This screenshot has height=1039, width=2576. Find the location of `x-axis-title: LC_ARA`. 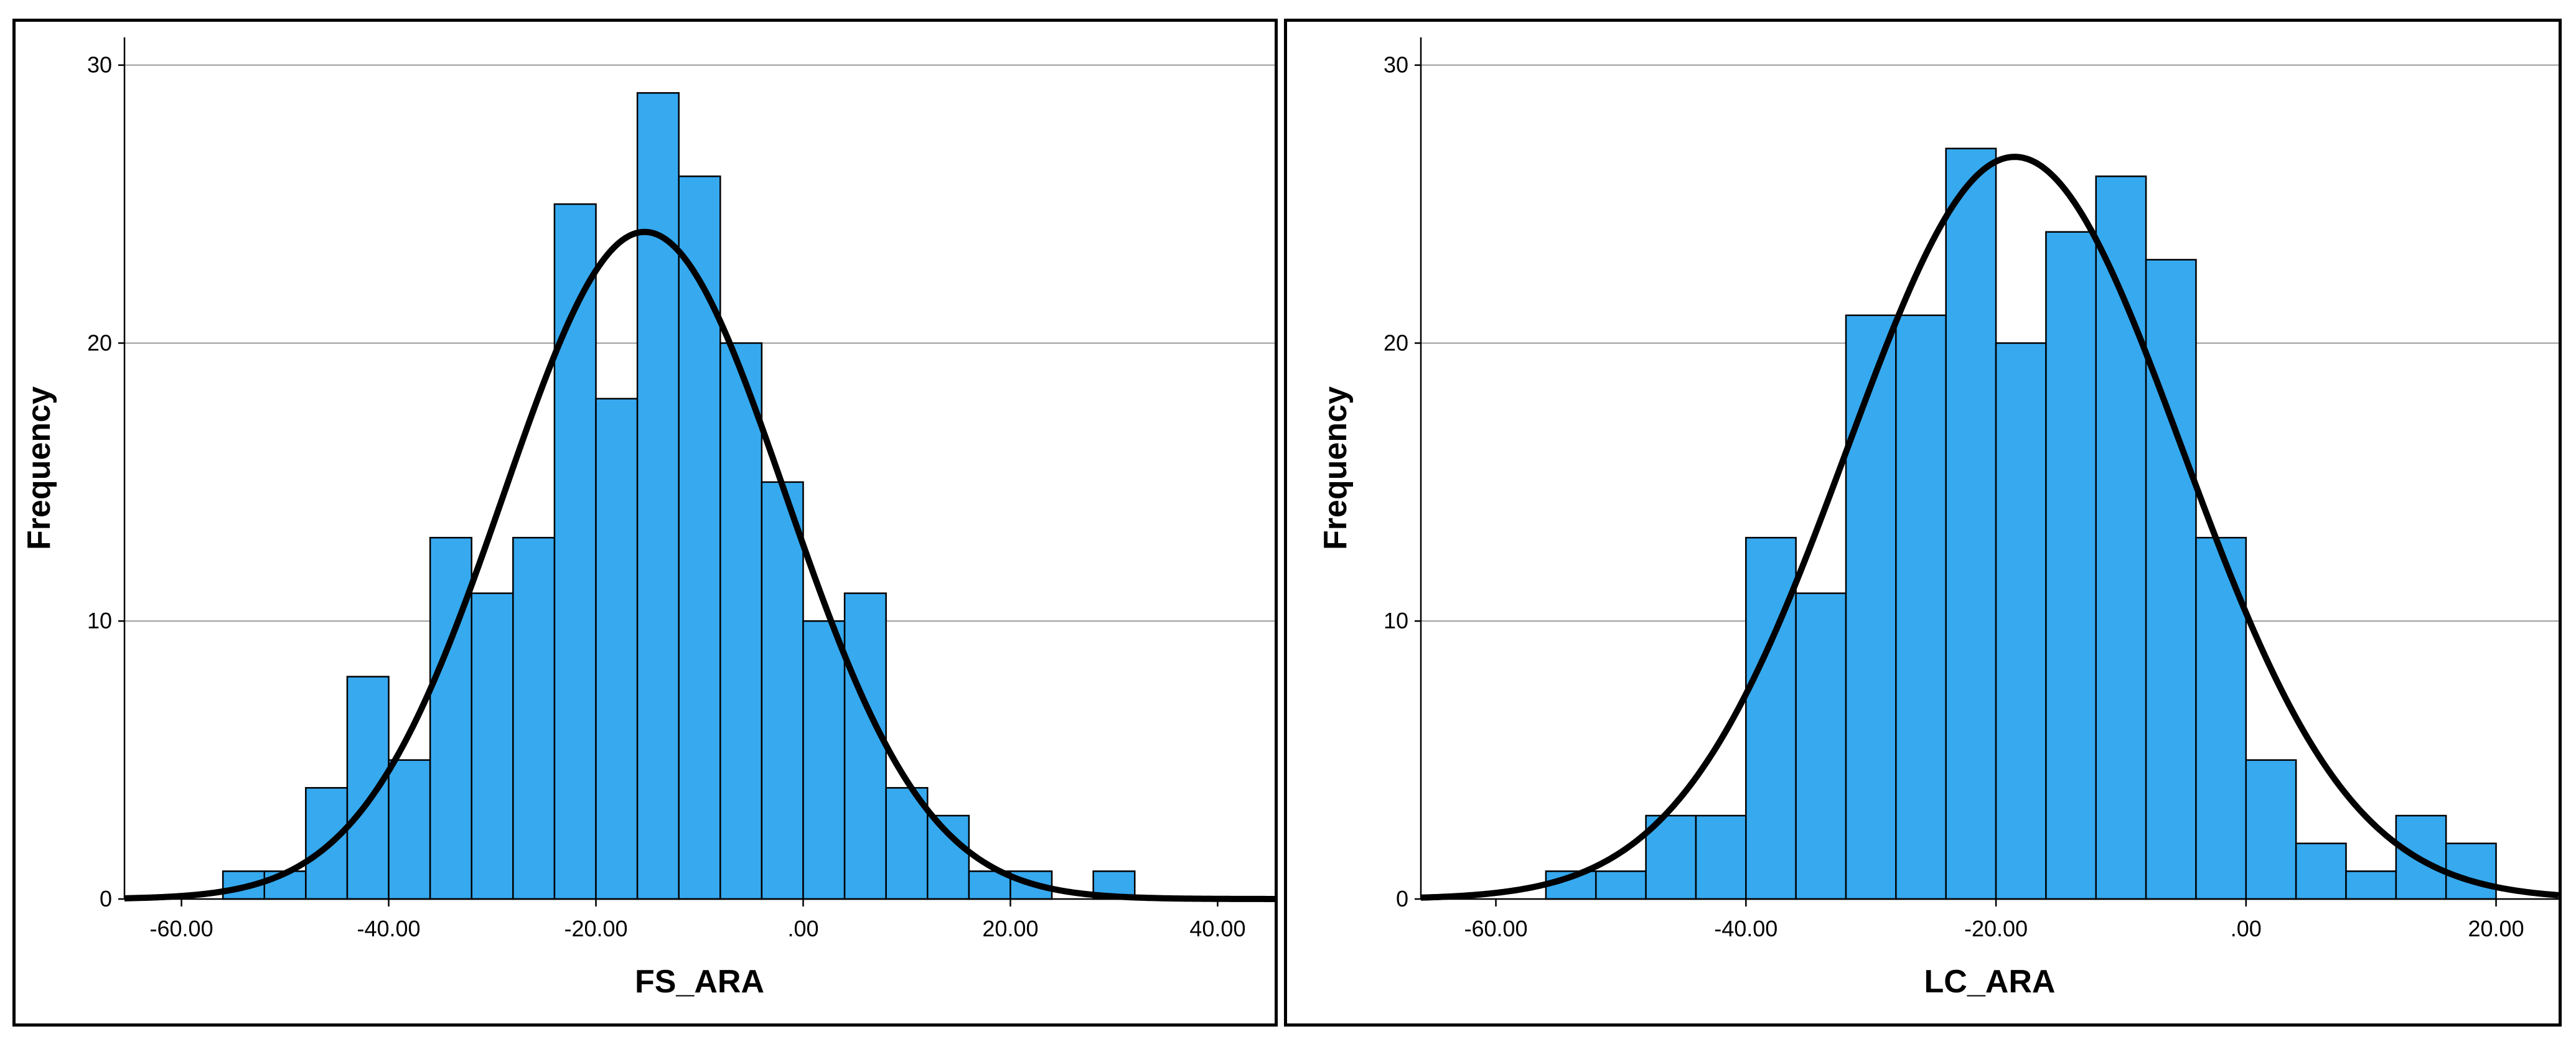

x-axis-title: LC_ARA is located at coordinates (1990, 982).